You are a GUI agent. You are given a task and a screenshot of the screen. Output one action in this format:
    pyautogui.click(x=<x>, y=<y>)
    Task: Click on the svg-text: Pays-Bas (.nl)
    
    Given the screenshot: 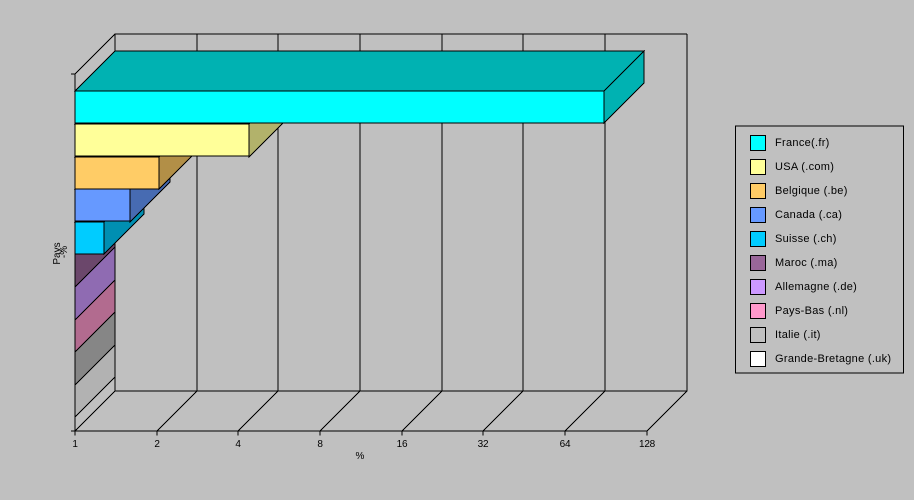 What is the action you would take?
    pyautogui.click(x=811, y=311)
    